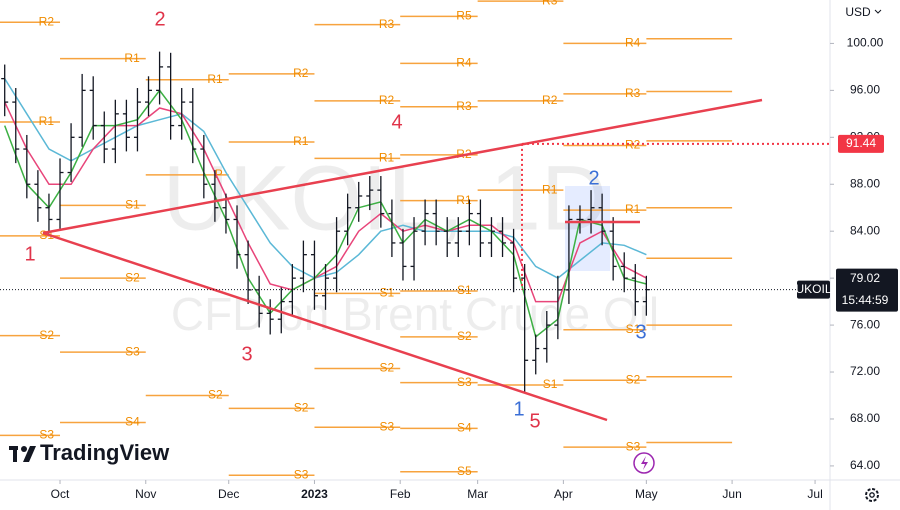  I want to click on x-tick-label: May, so click(646, 494).